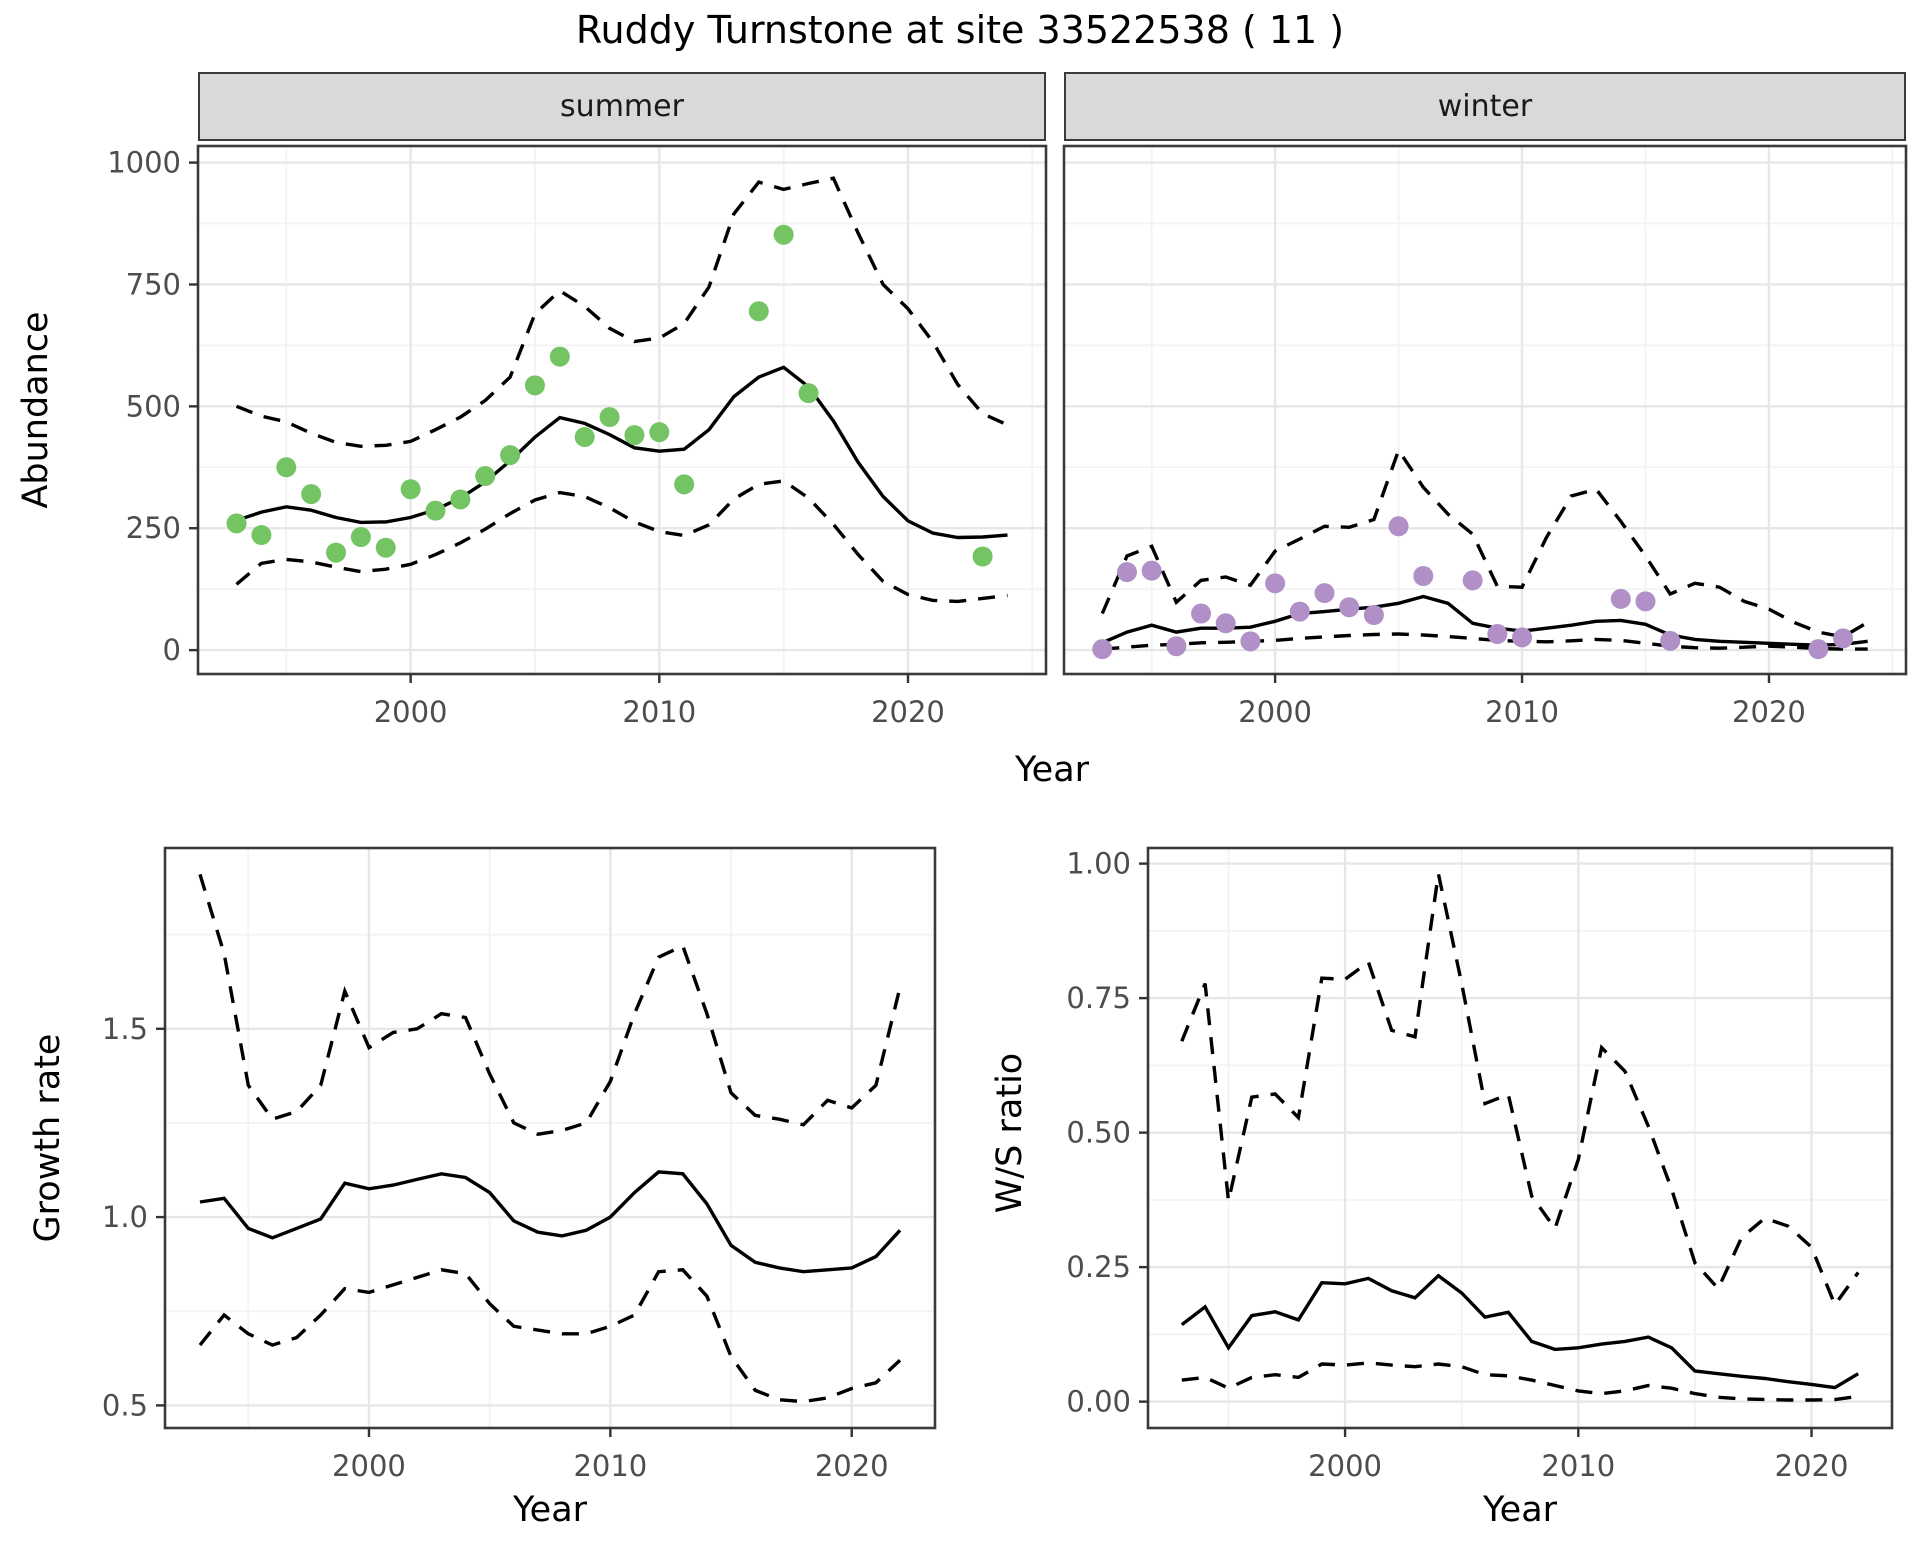 The image size is (1920, 1560). I want to click on y-tick-label: 500, so click(153, 406).